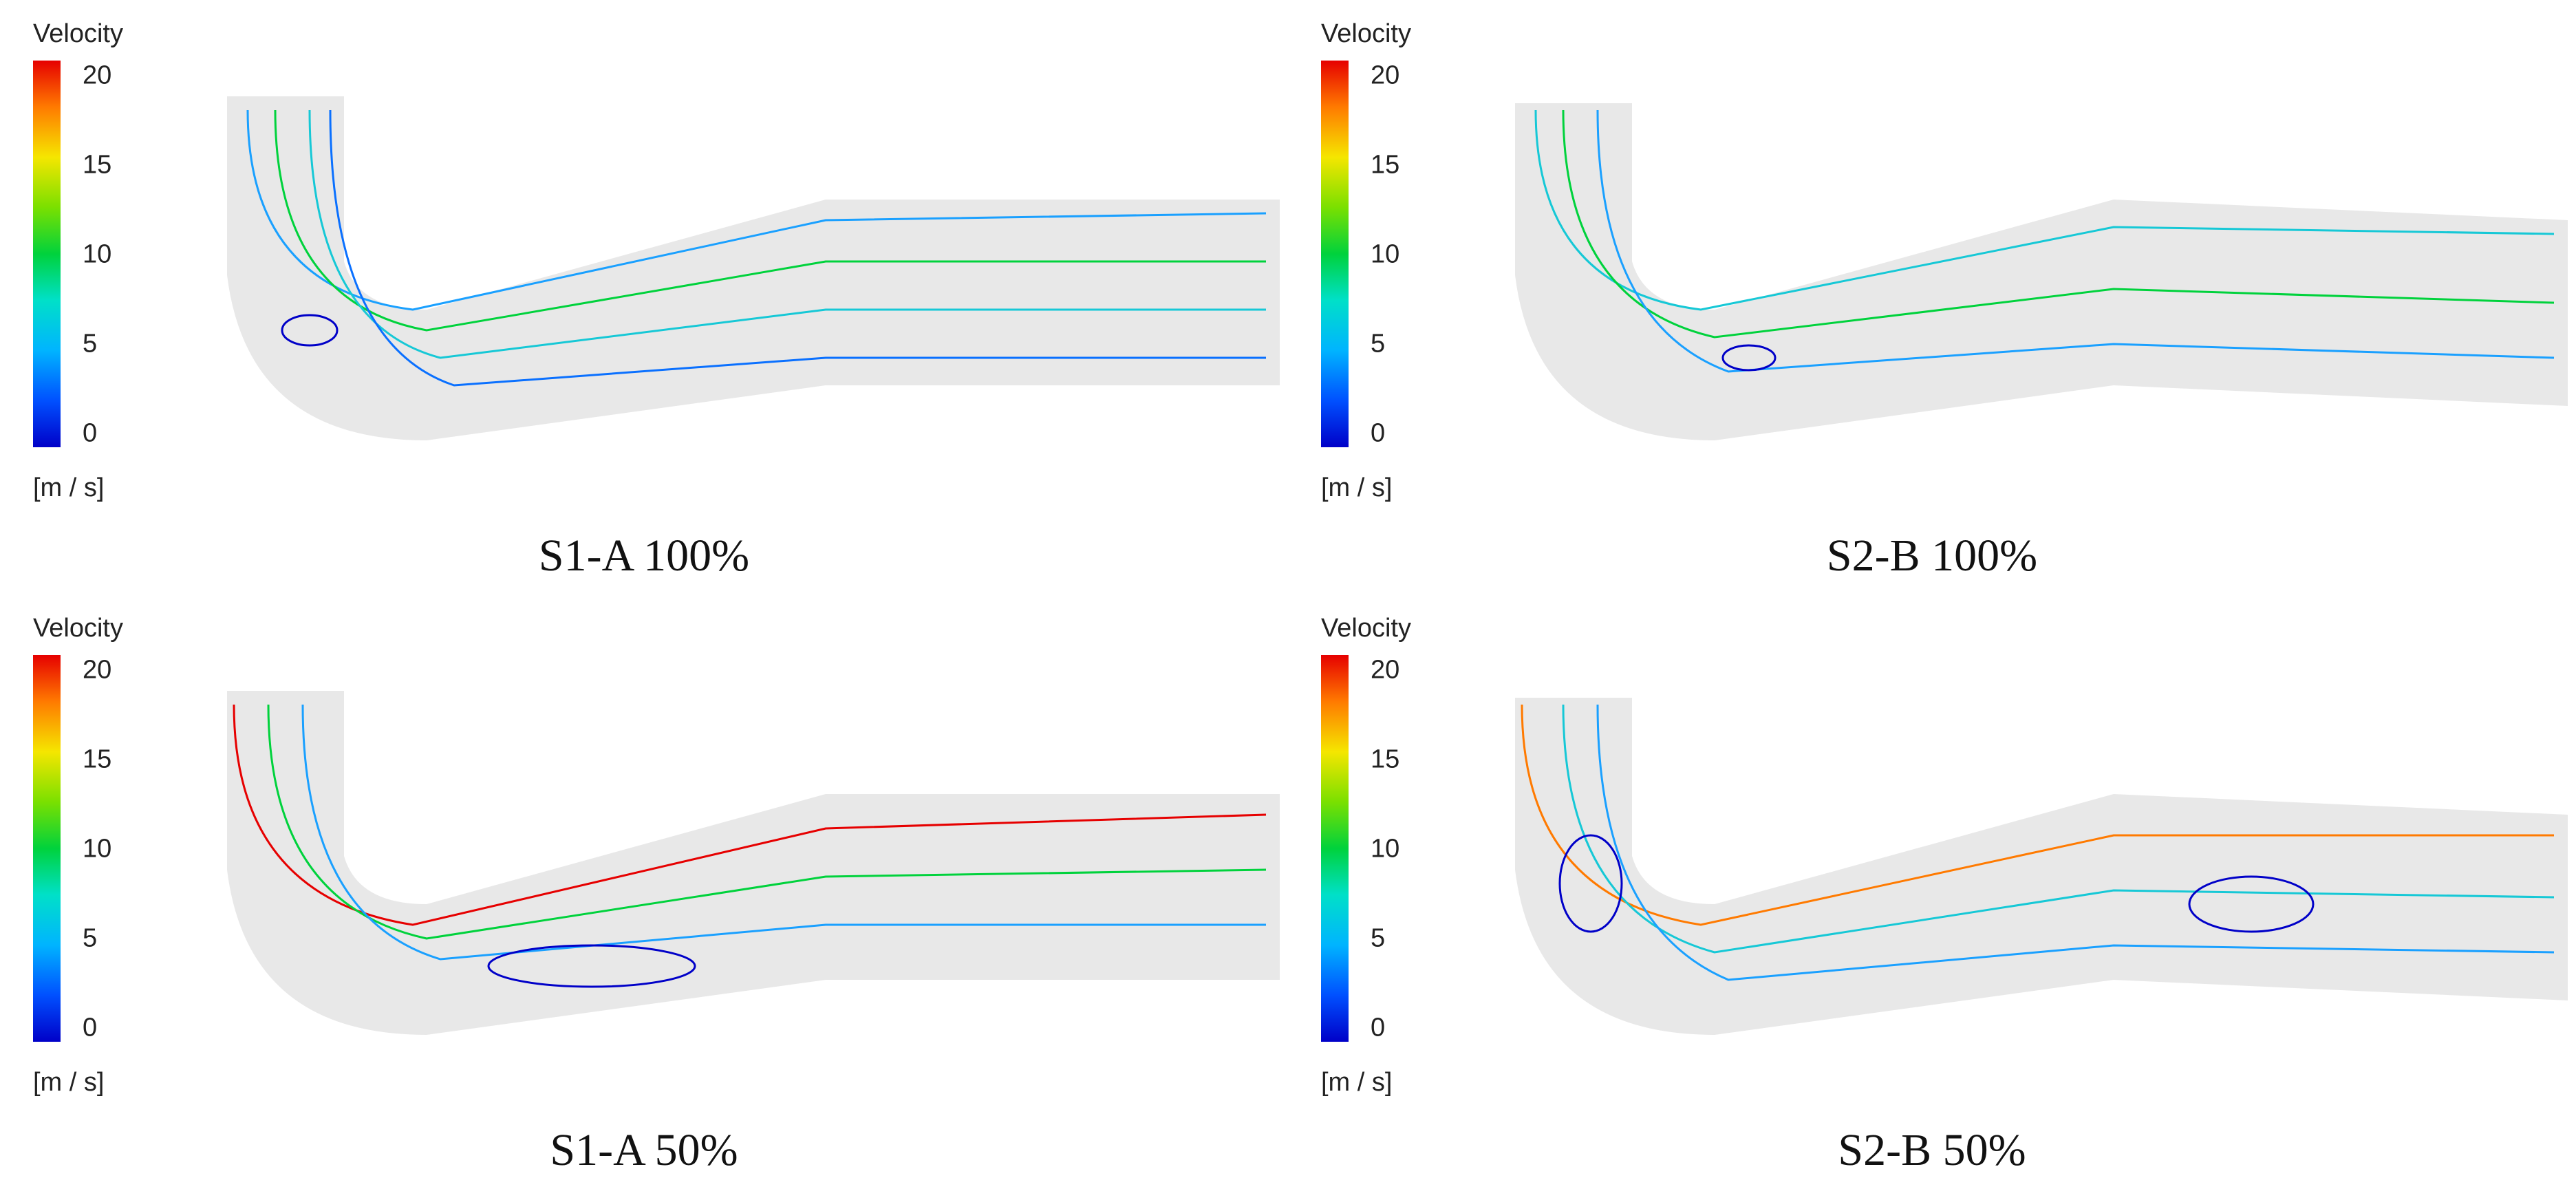  What do you see at coordinates (1932, 1150) in the screenshot?
I see `caption: S2-B 50%` at bounding box center [1932, 1150].